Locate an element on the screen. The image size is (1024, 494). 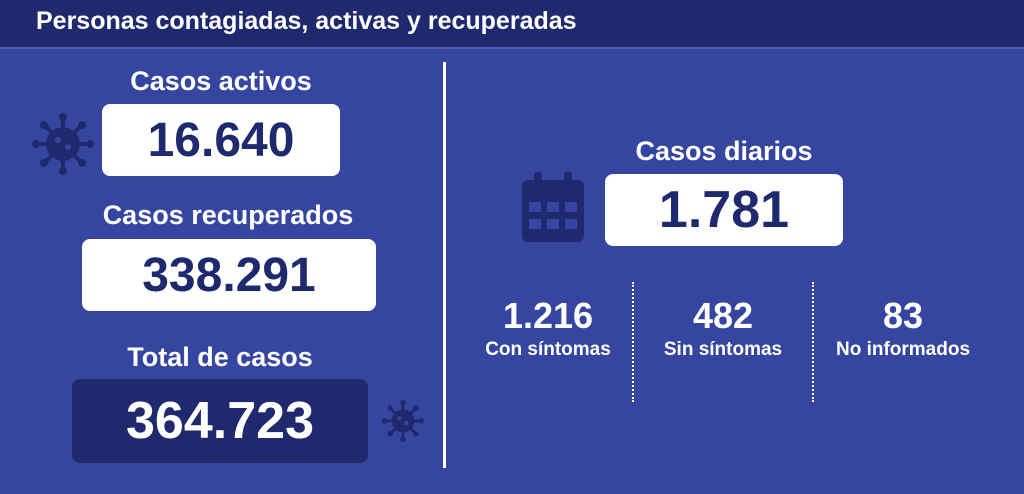
virus-icon-small is located at coordinates (403, 421).